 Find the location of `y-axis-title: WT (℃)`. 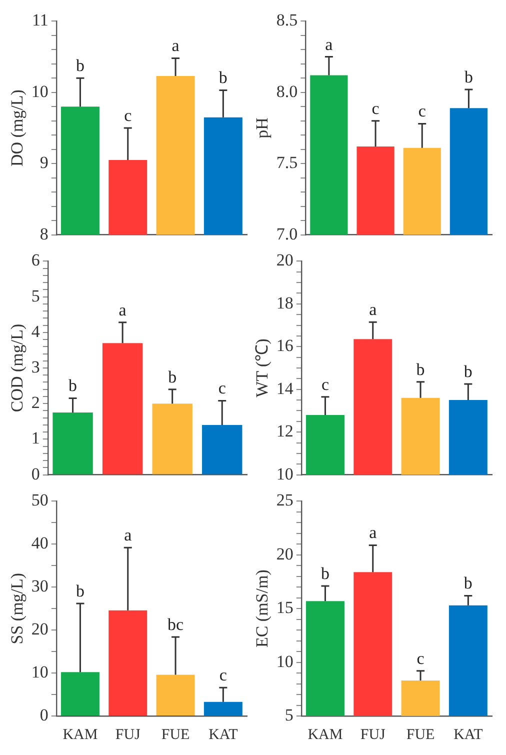

y-axis-title: WT (℃) is located at coordinates (262, 368).